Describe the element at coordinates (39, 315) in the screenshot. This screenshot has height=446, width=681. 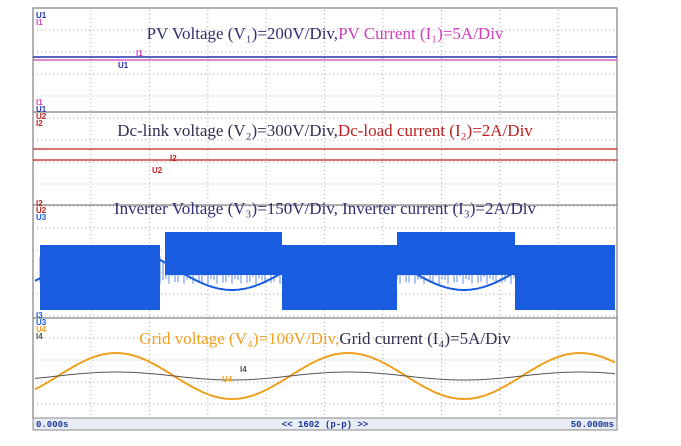
I see `channel-label: I3` at that location.